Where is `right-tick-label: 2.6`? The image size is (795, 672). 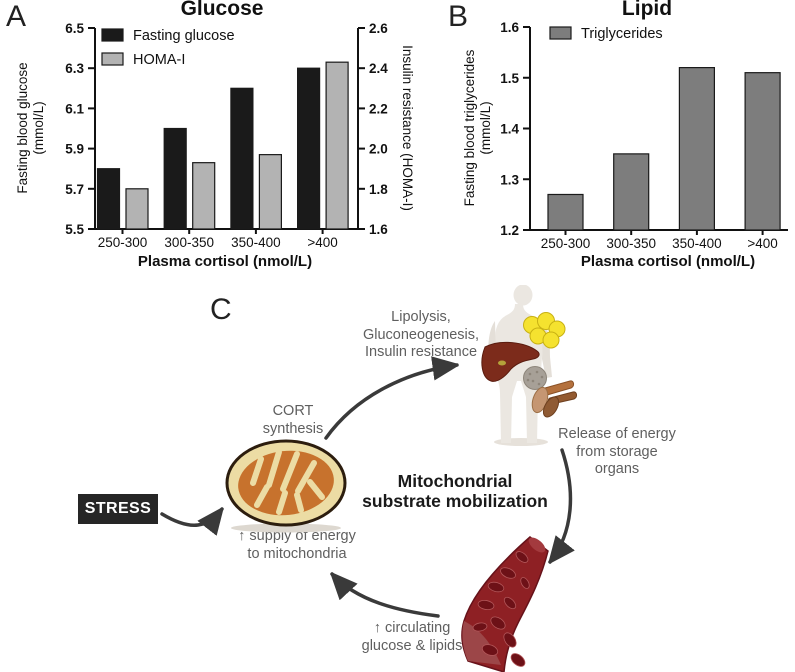
right-tick-label: 2.6 is located at coordinates (378, 28).